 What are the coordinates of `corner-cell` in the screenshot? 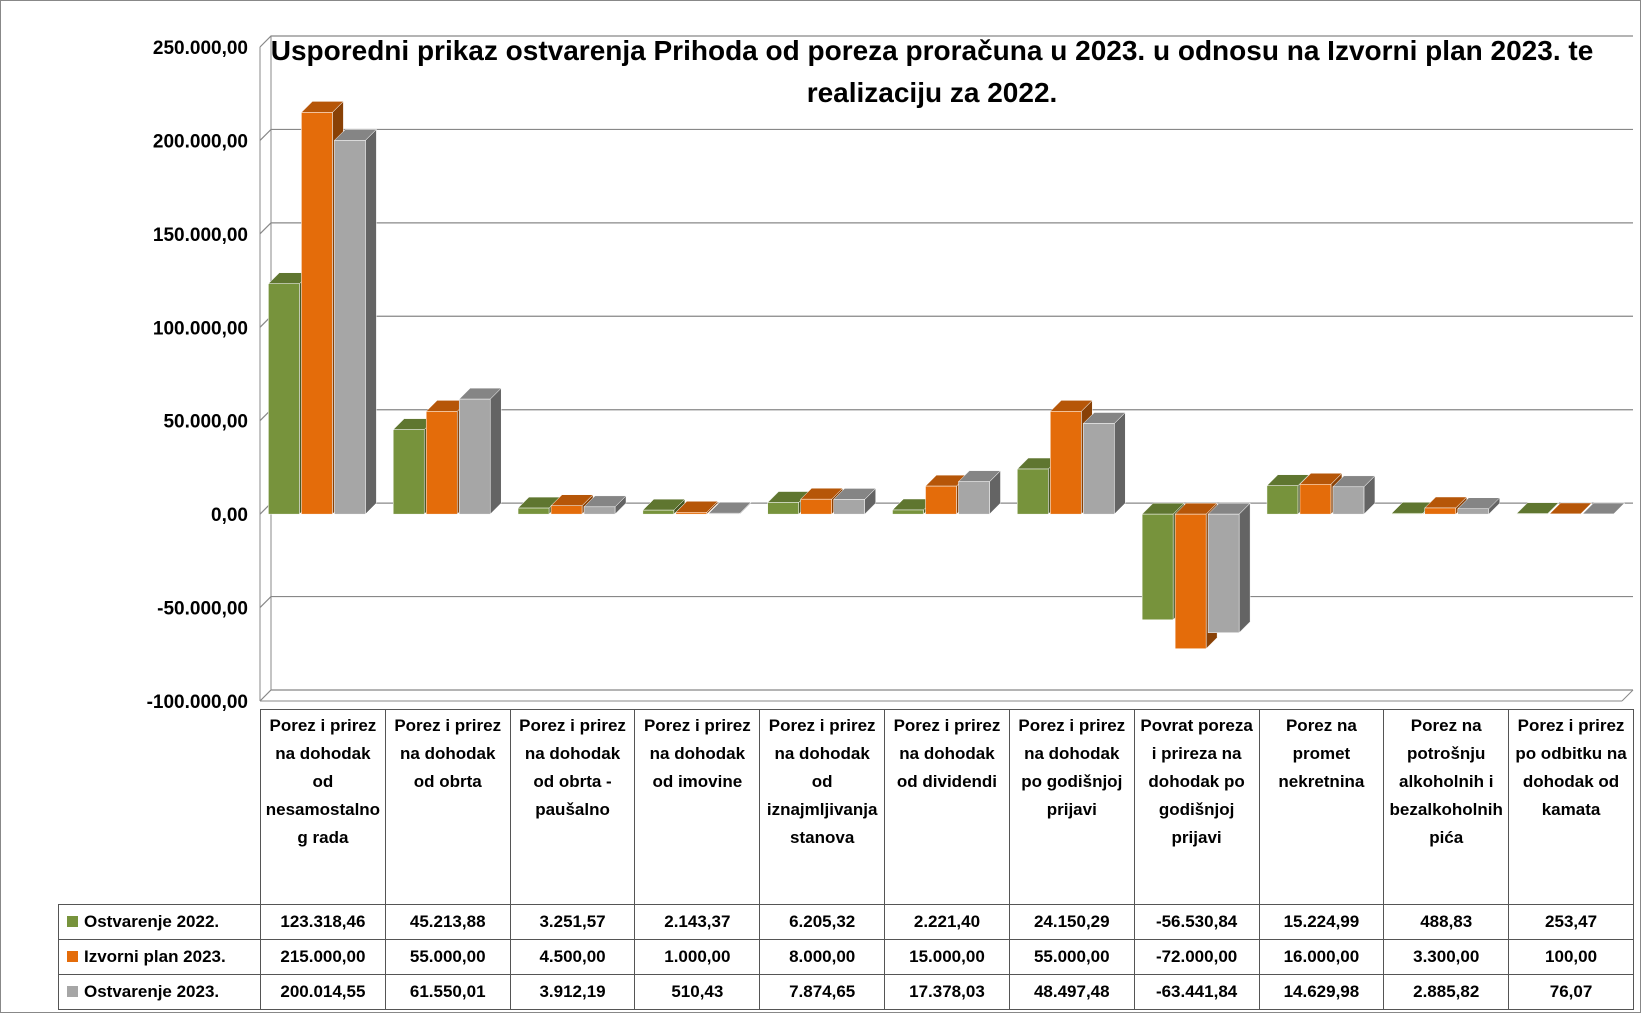 It's located at (159, 807).